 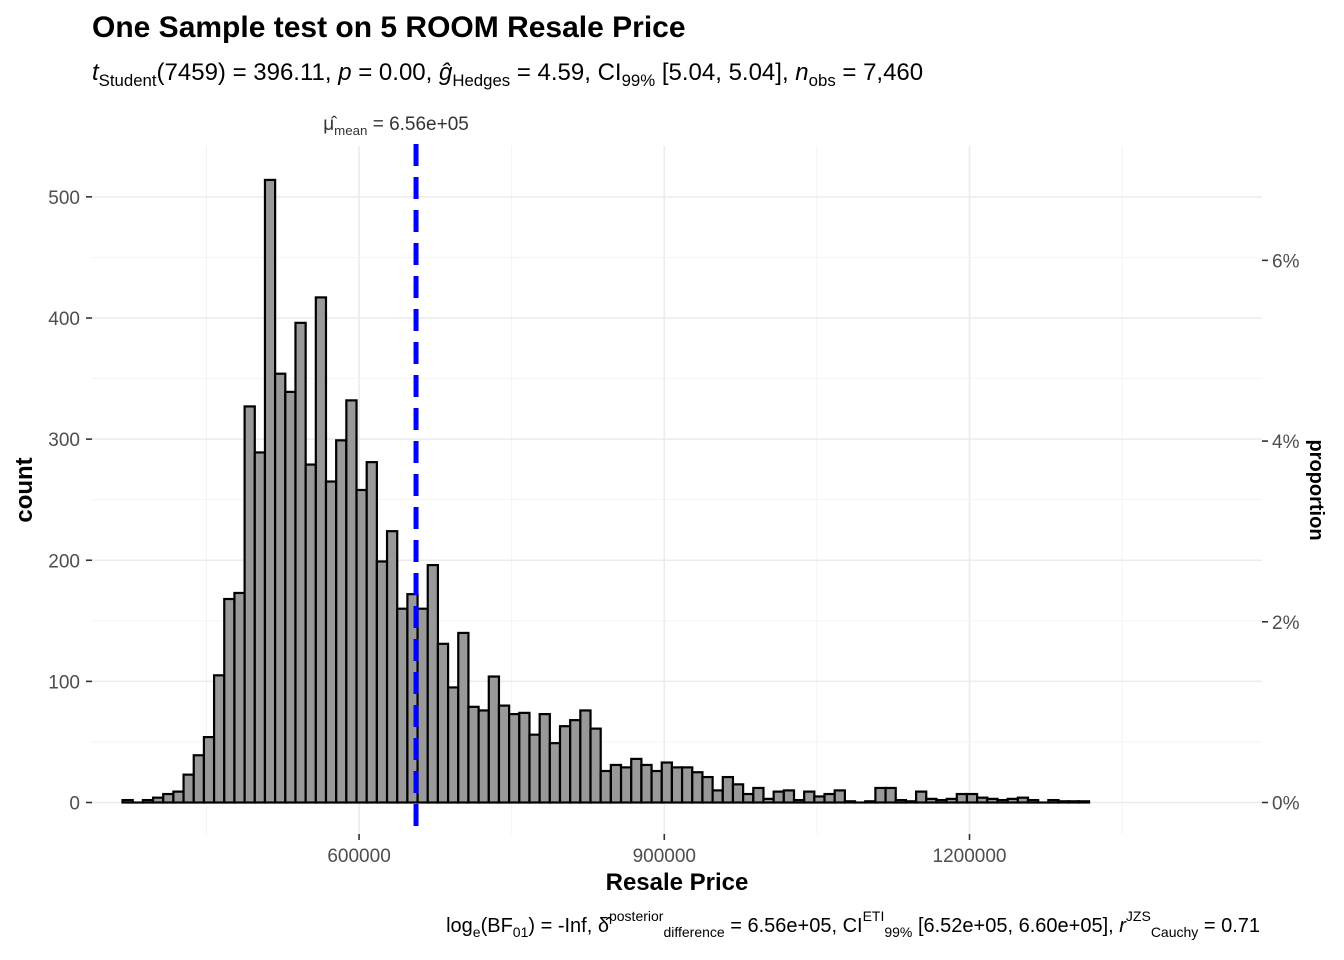 What do you see at coordinates (970, 856) in the screenshot?
I see `x-tick-label: 1200000` at bounding box center [970, 856].